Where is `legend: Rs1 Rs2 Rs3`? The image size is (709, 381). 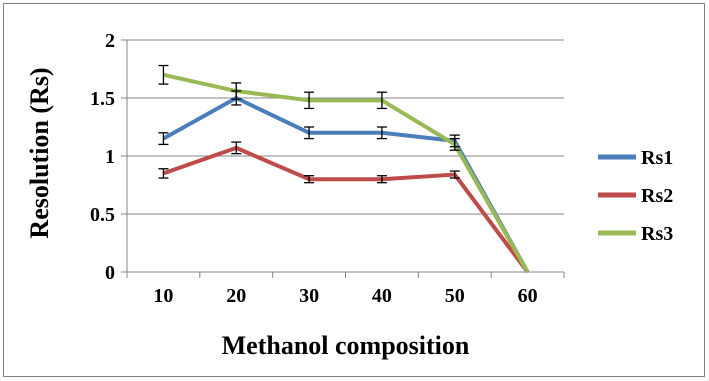
legend: Rs1 Rs2 Rs3 is located at coordinates (635, 196).